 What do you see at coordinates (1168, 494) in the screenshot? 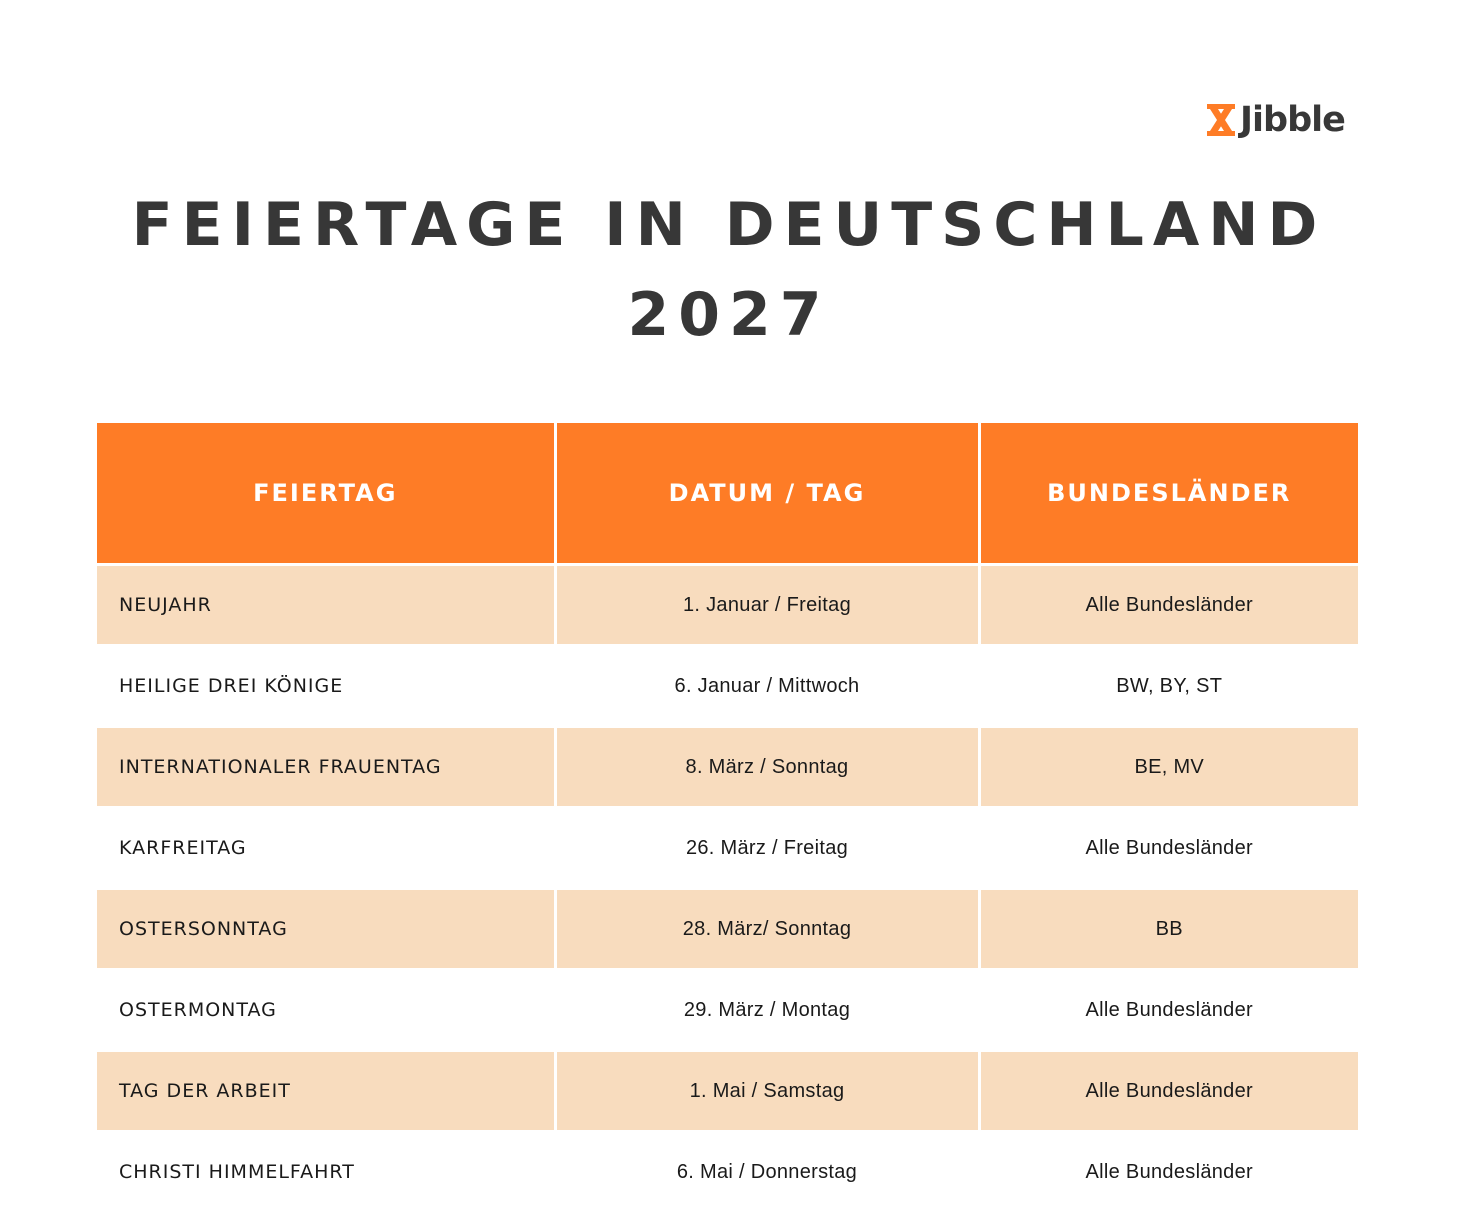
I see `column-header-states: BUNDESLÄNDER` at bounding box center [1168, 494].